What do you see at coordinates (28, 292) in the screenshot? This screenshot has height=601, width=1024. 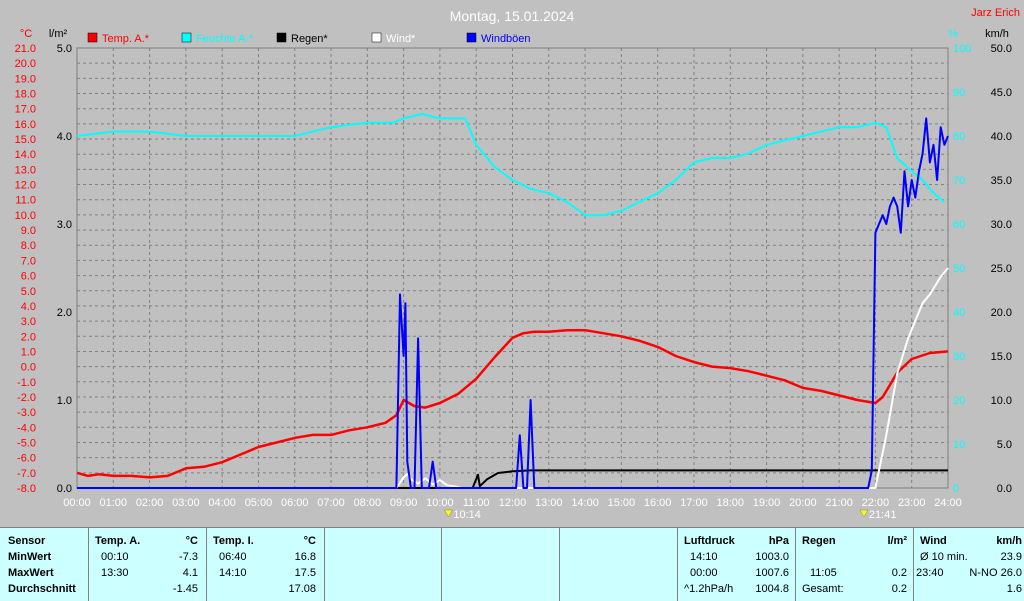 I see `temp-tick-label: 5.0` at bounding box center [28, 292].